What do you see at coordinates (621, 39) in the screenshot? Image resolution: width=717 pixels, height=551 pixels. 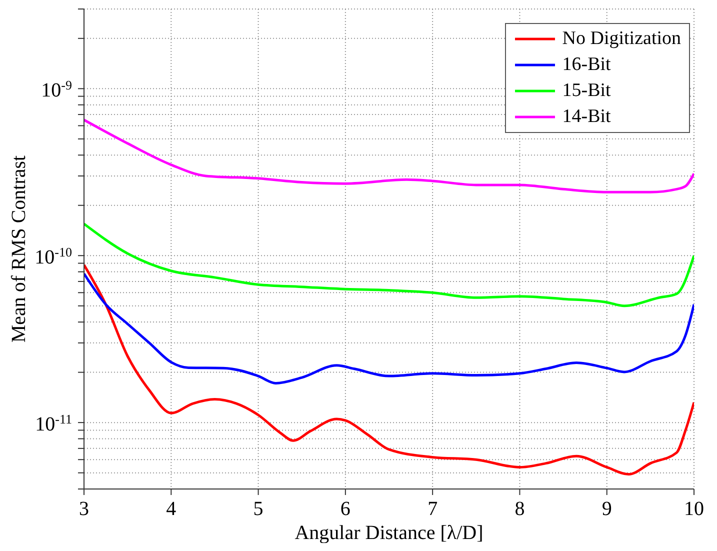 I see `legend-label: No Digitization` at bounding box center [621, 39].